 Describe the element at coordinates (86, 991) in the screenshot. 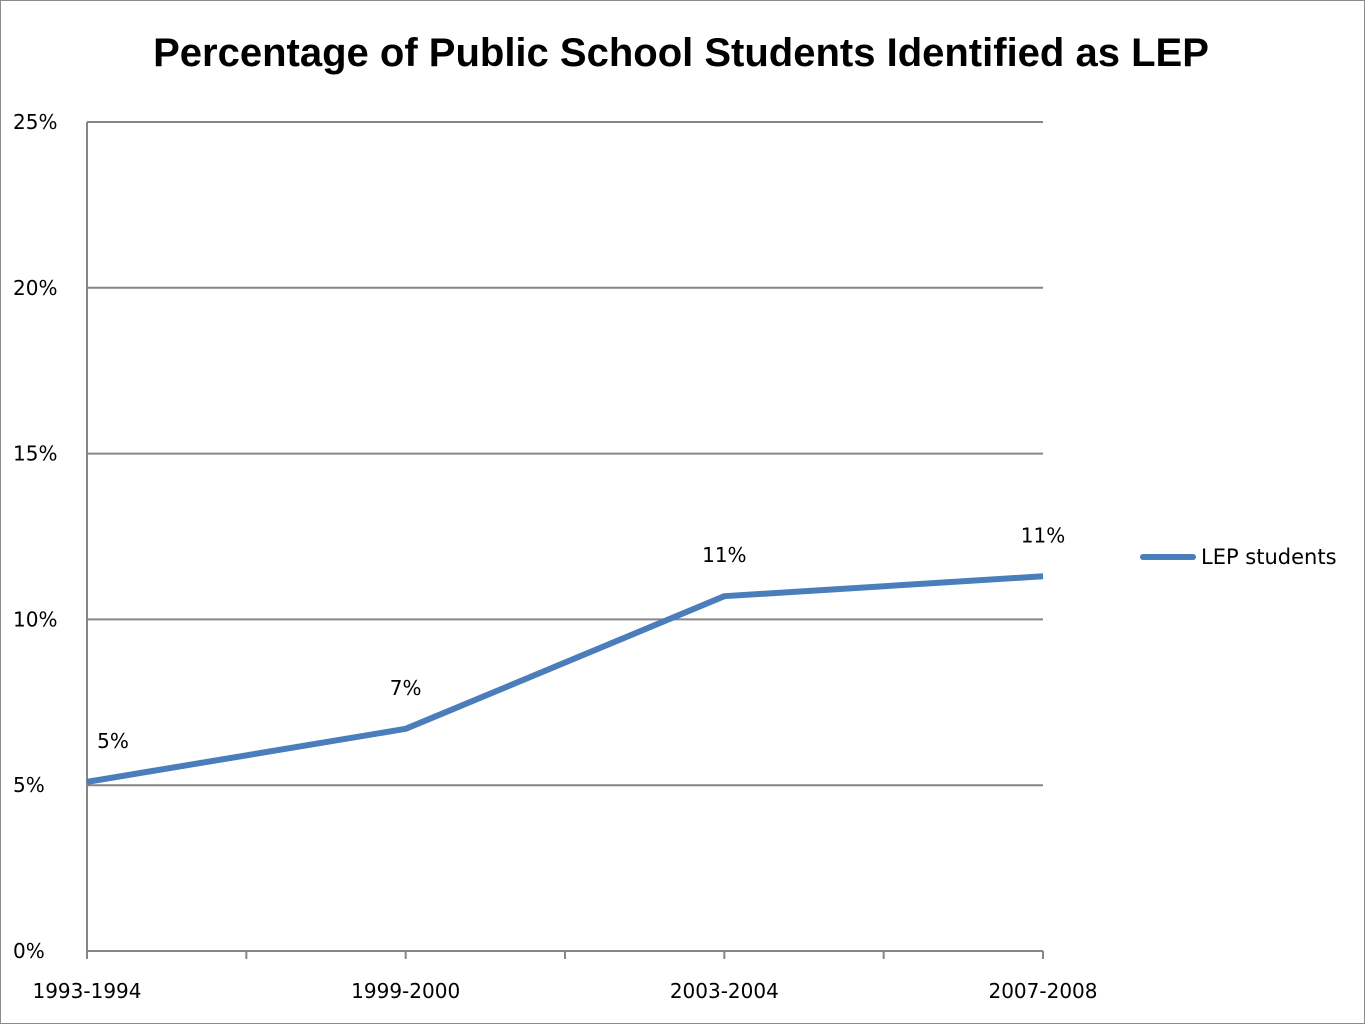

I see `x-tick-label: 1993-1994` at that location.